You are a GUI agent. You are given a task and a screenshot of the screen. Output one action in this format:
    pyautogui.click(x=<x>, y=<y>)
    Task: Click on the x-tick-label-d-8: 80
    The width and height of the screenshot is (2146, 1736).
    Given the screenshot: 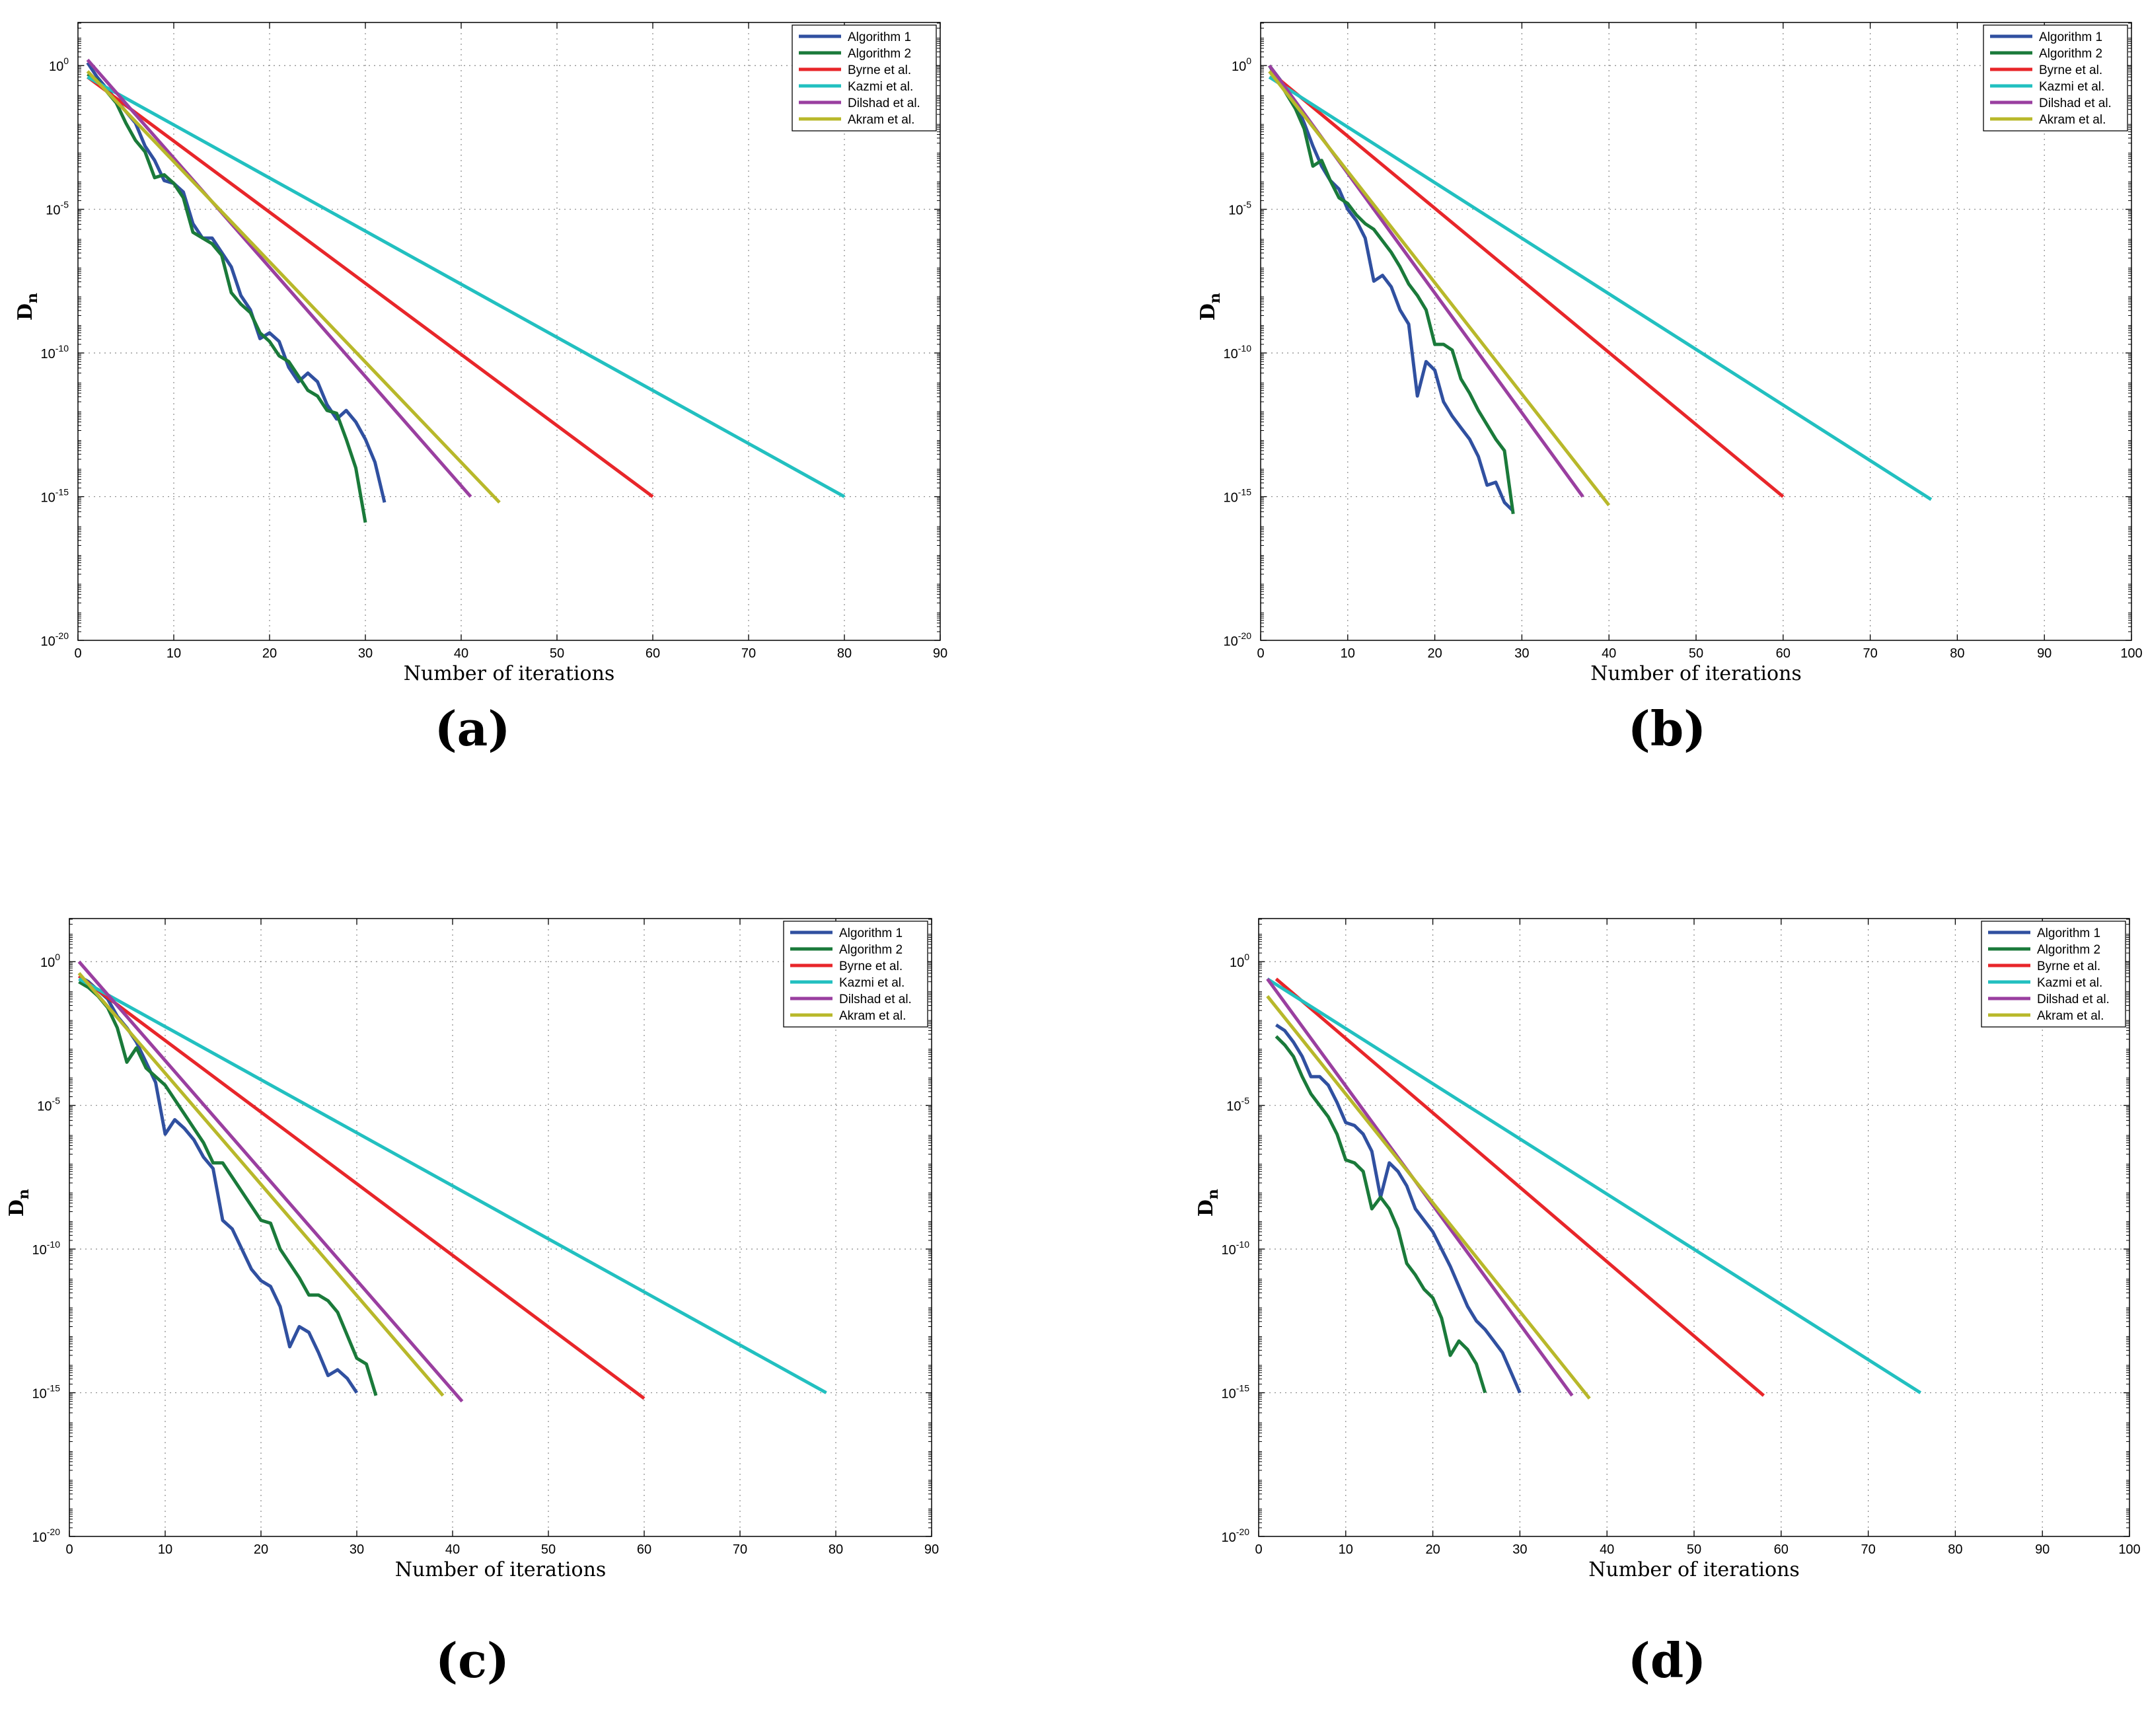 What is the action you would take?
    pyautogui.click(x=1955, y=1549)
    